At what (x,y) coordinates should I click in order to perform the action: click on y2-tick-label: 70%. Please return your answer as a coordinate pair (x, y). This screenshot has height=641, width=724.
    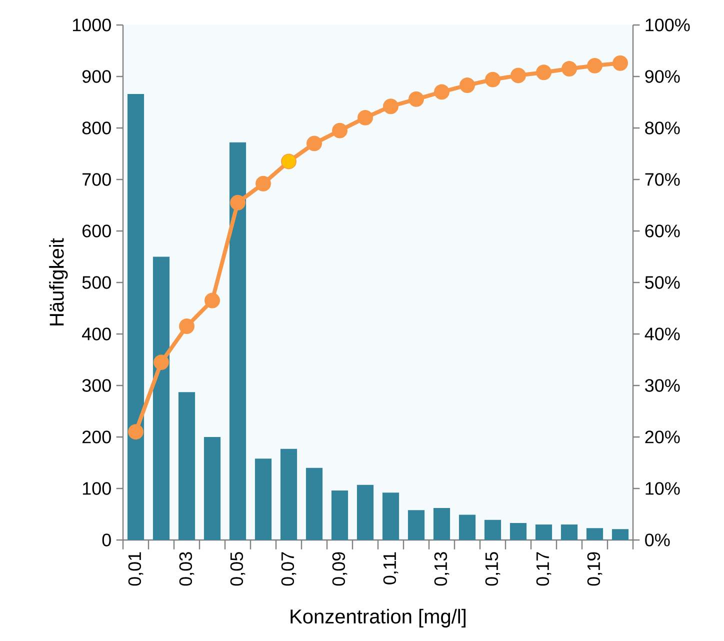
    Looking at the image, I should click on (662, 179).